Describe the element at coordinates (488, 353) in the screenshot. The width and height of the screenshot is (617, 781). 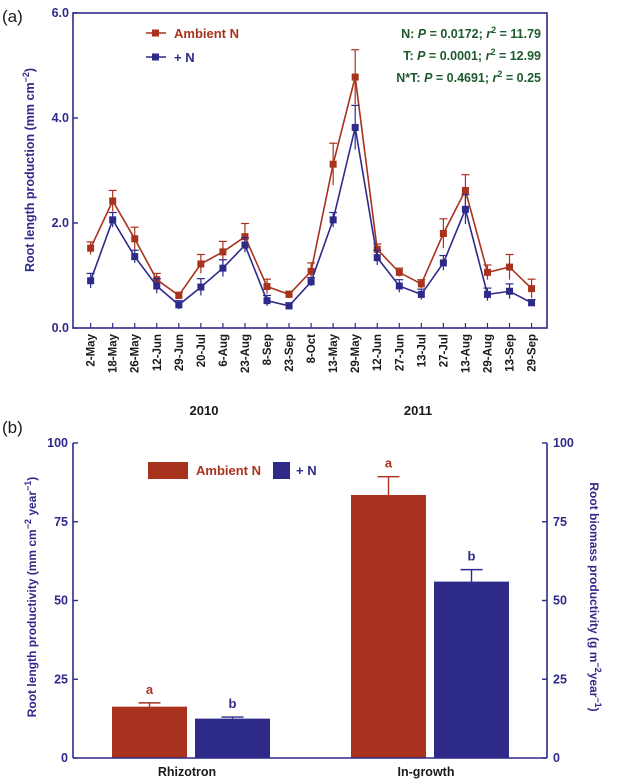
I see `x-tick-label: 29-Aug` at that location.